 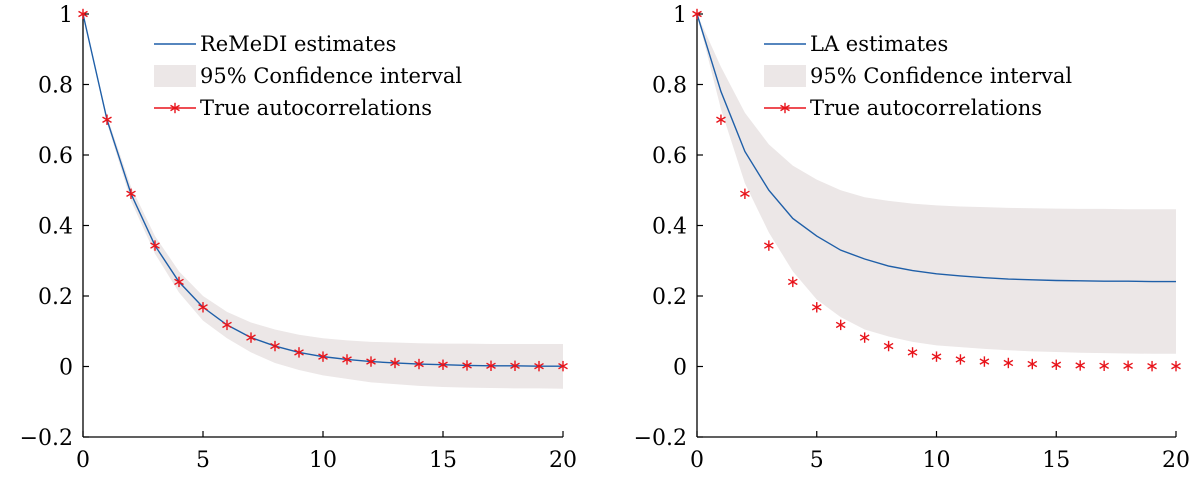 What do you see at coordinates (298, 44) in the screenshot?
I see `legend-label: ReMeDI estimates` at bounding box center [298, 44].